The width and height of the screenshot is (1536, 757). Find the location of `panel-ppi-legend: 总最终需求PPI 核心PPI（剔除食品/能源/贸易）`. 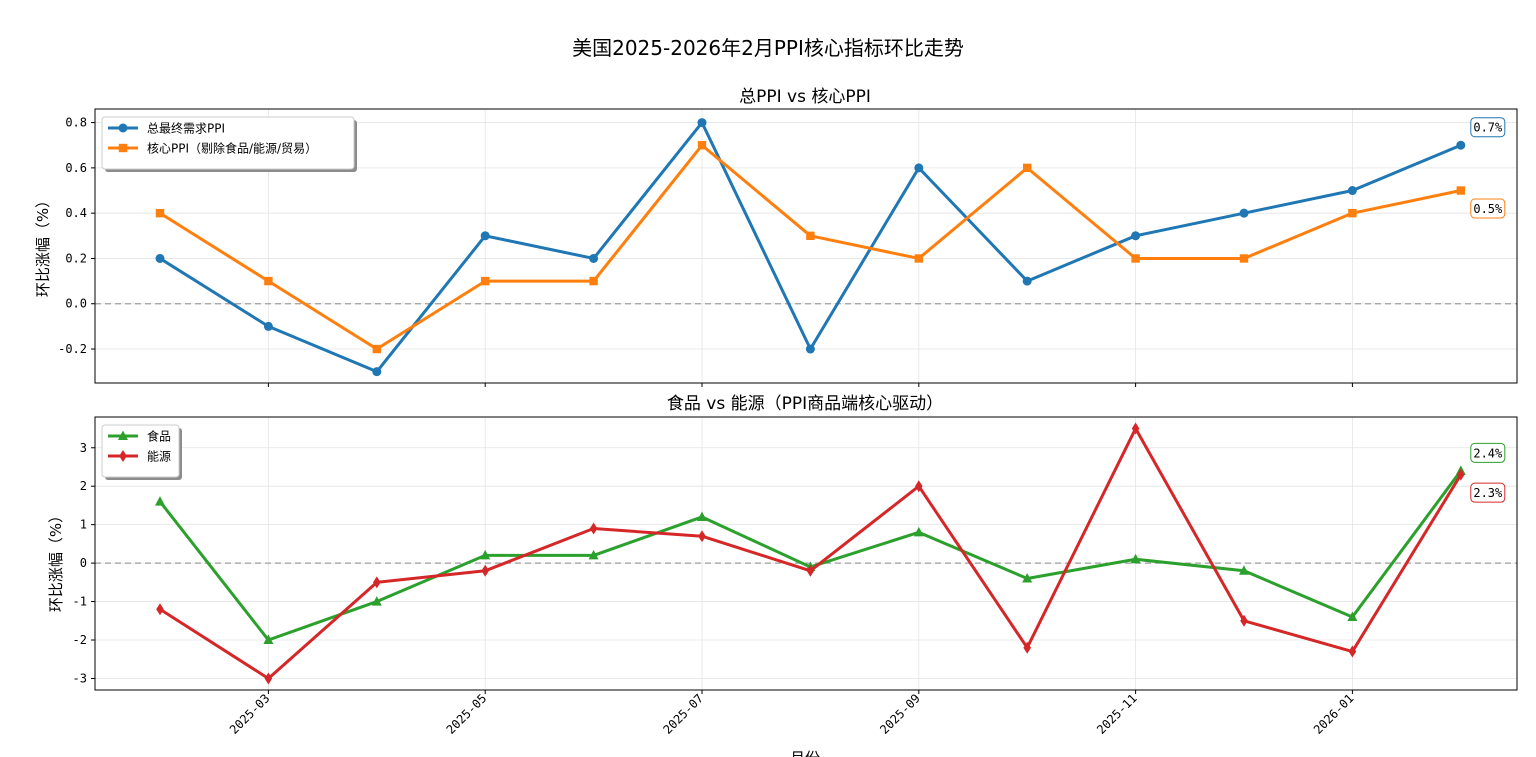

panel-ppi-legend: 总最终需求PPI 核心PPI（剔除食品/能源/贸易） is located at coordinates (229, 144).